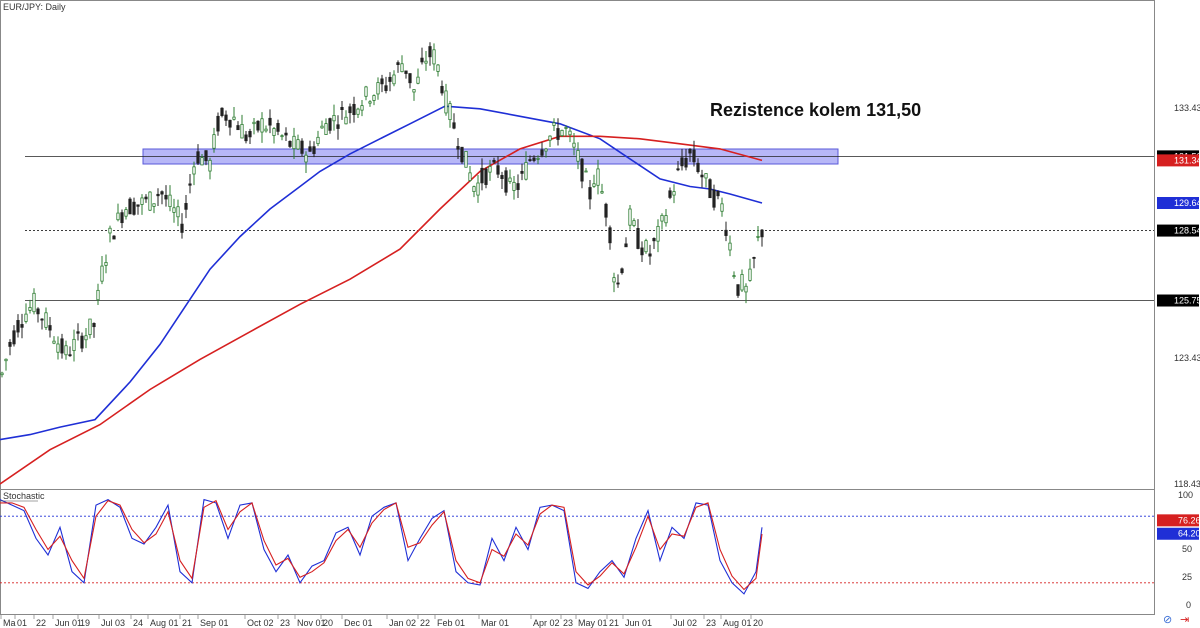 The width and height of the screenshot is (1200, 628). I want to click on x-tick-label: 19, so click(85, 623).